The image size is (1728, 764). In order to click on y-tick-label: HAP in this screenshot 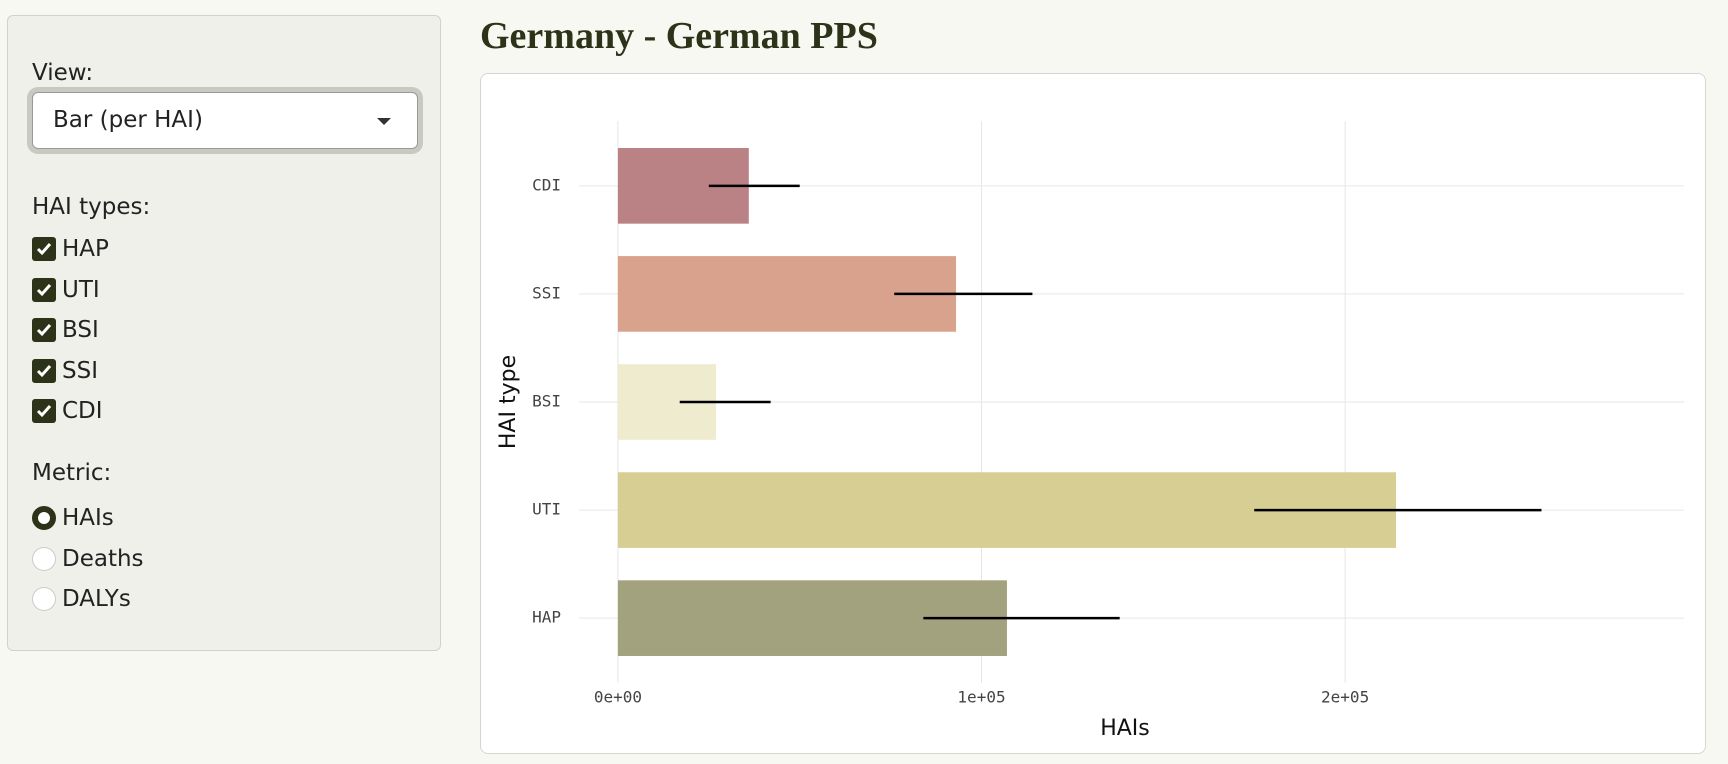, I will do `click(546, 617)`.